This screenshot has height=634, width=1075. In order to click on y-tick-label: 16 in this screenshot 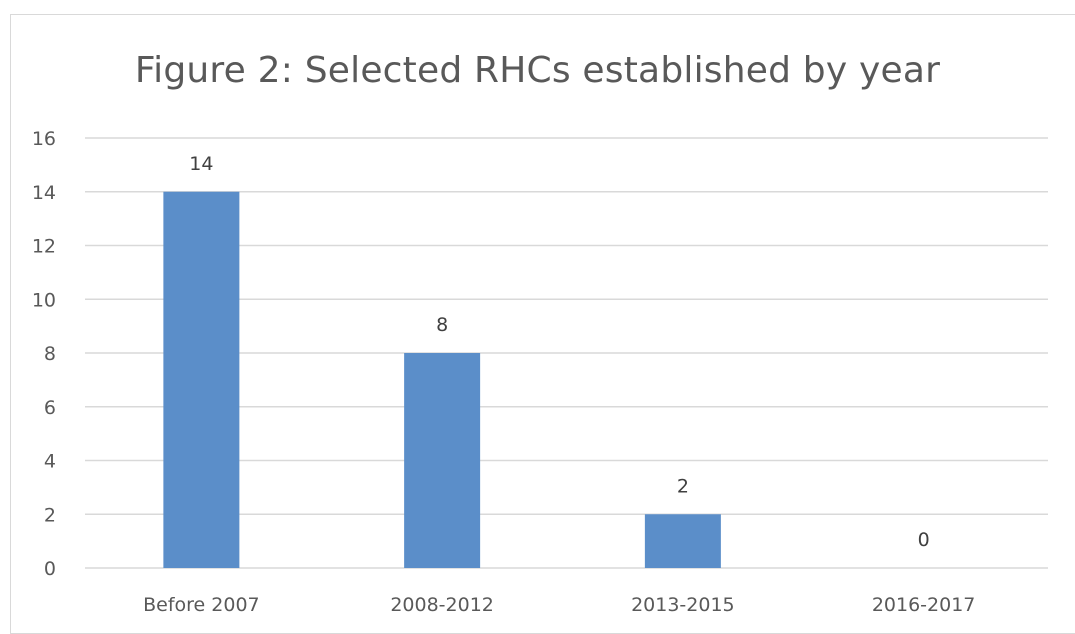, I will do `click(44, 139)`.